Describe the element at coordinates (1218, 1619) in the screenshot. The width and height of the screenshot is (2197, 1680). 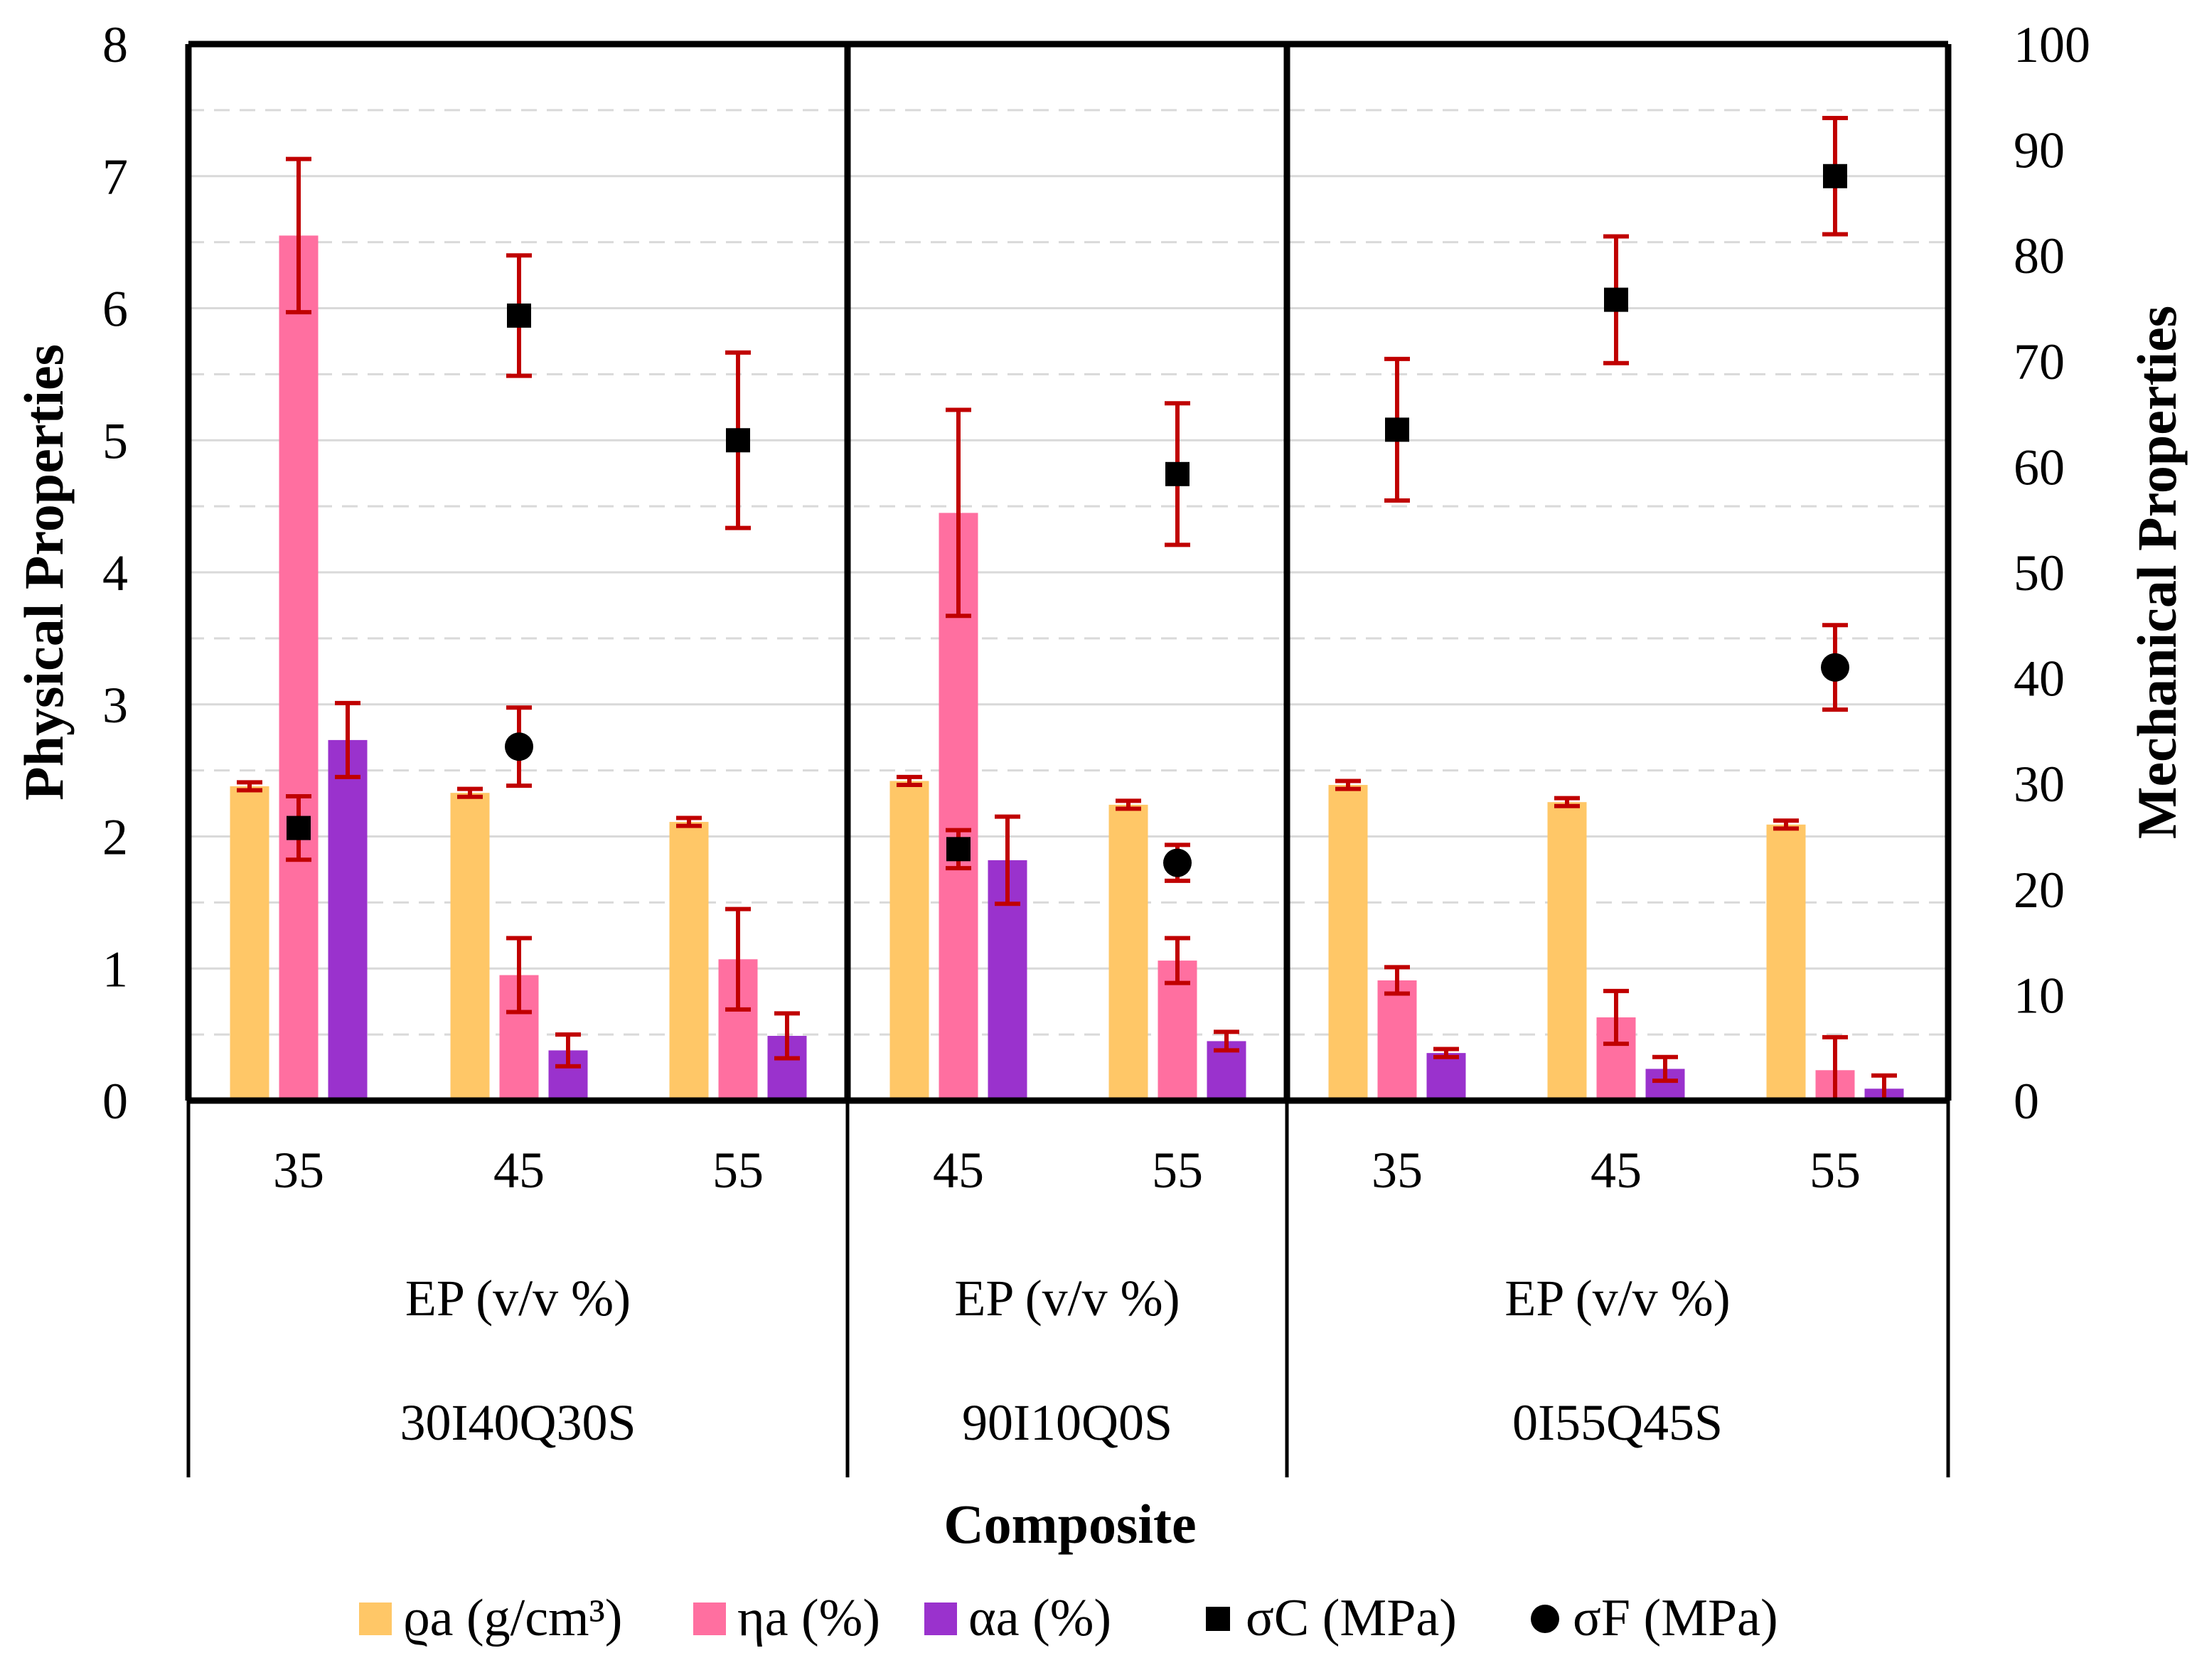
I see `legend-swatch-sigmaC` at that location.